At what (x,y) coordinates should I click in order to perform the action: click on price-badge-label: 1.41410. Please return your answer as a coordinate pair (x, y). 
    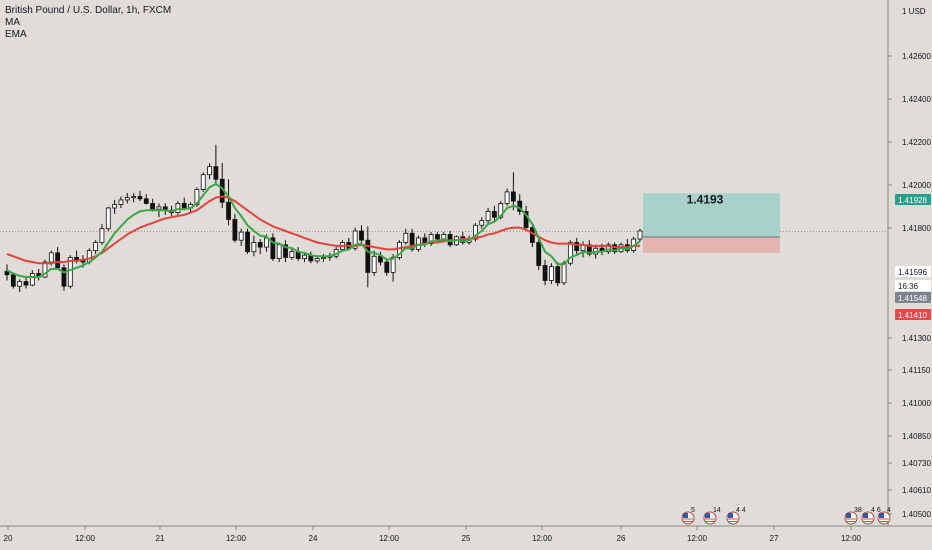
    Looking at the image, I should click on (912, 315).